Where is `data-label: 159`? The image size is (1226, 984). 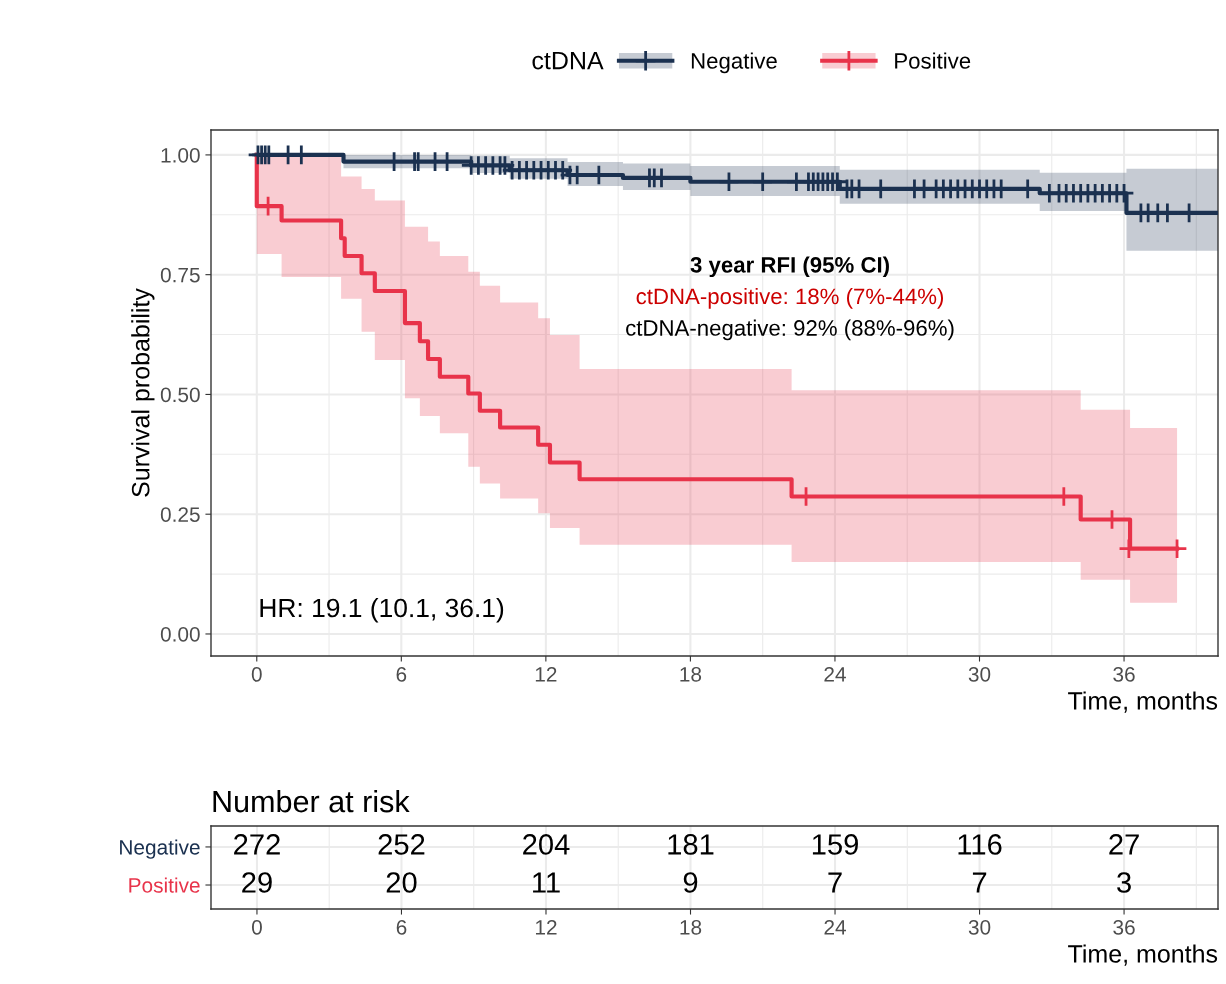
data-label: 159 is located at coordinates (835, 844).